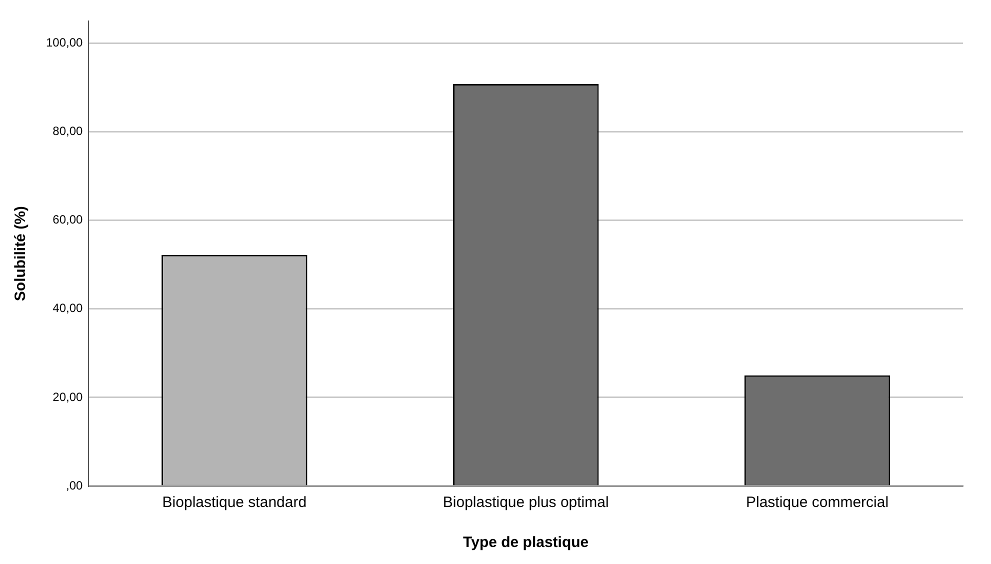 This screenshot has height=564, width=991. Describe the element at coordinates (68, 219) in the screenshot. I see `y-tick-label: 60,00` at that location.